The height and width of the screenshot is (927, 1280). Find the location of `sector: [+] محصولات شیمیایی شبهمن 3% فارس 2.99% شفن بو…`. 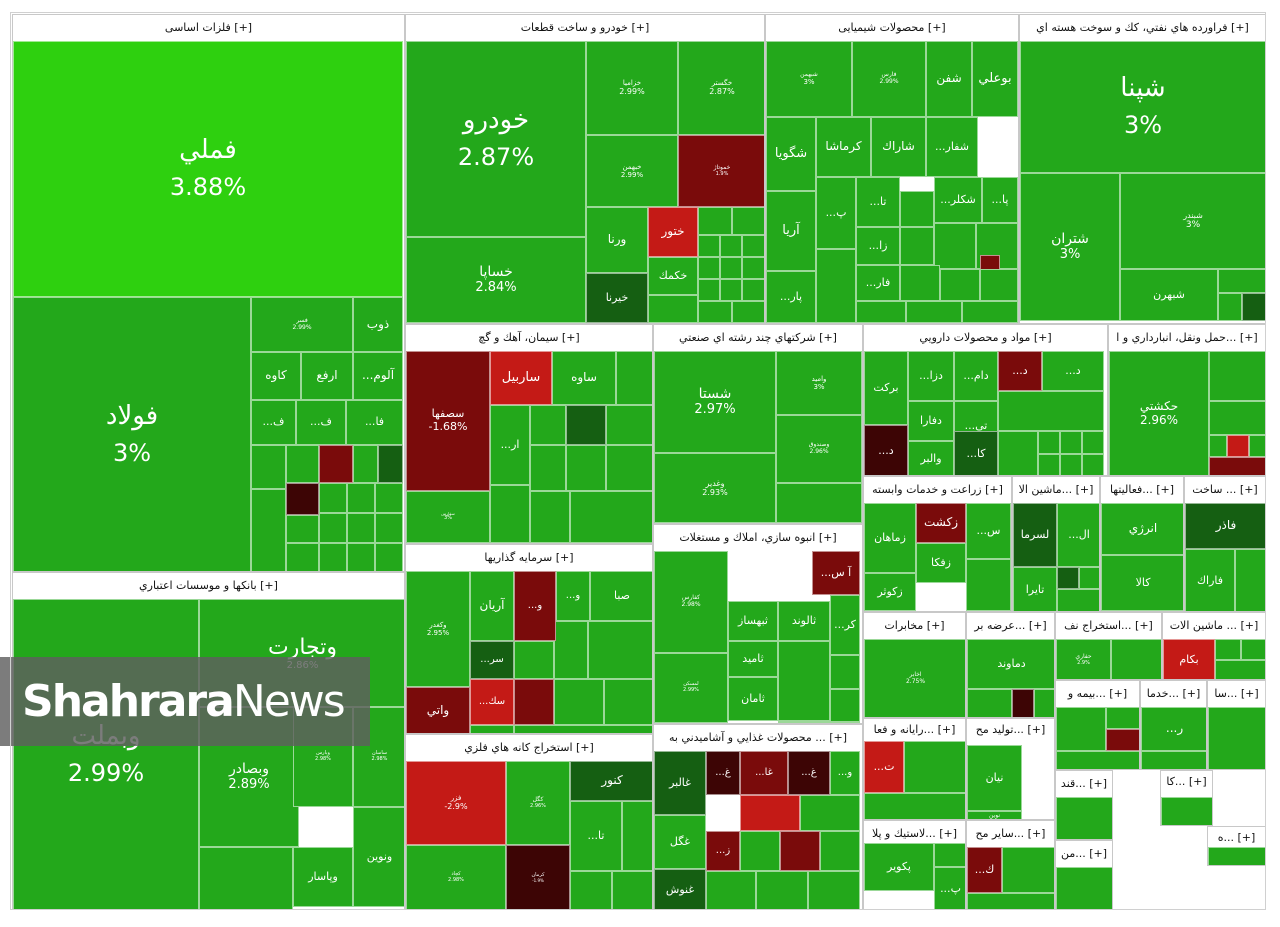

sector: [+] محصولات شیمیایی شبهمن 3% فارس 2.99% شفن بو… is located at coordinates (892, 169).